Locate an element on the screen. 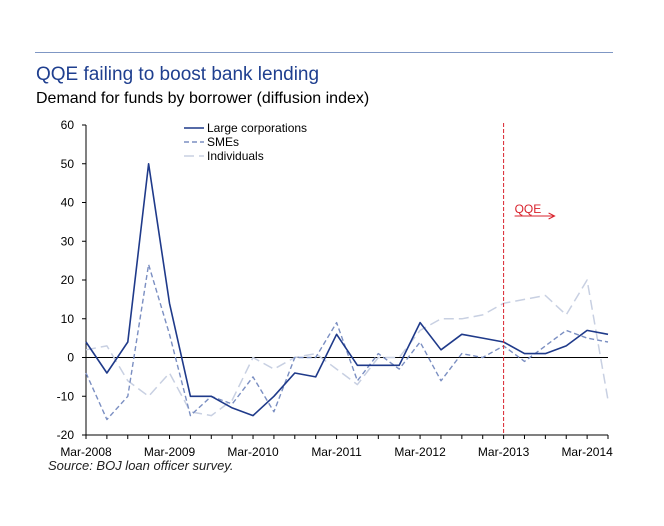 This screenshot has height=526, width=664. legend-label-large-corporations: Large corporations is located at coordinates (257, 128).